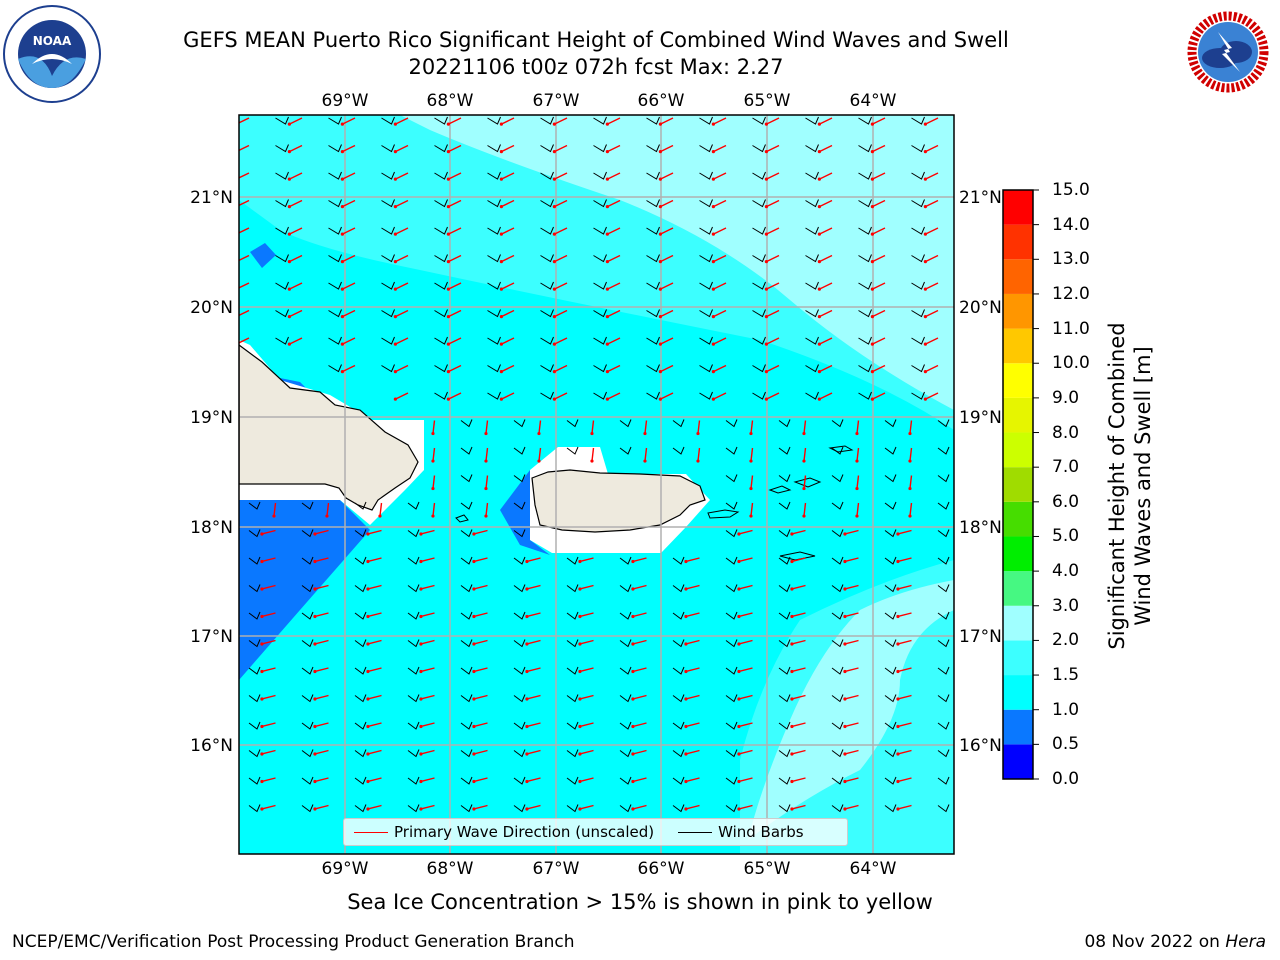  I want to click on wave-band-high-southeast, so click(851, 710).